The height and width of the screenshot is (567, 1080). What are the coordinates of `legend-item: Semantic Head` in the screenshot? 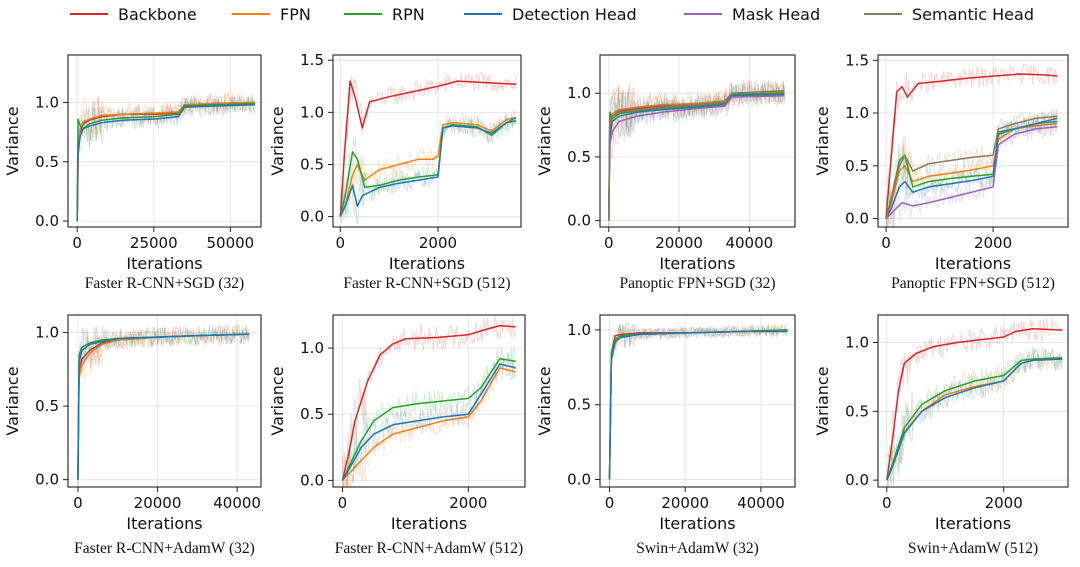 It's located at (949, 14).